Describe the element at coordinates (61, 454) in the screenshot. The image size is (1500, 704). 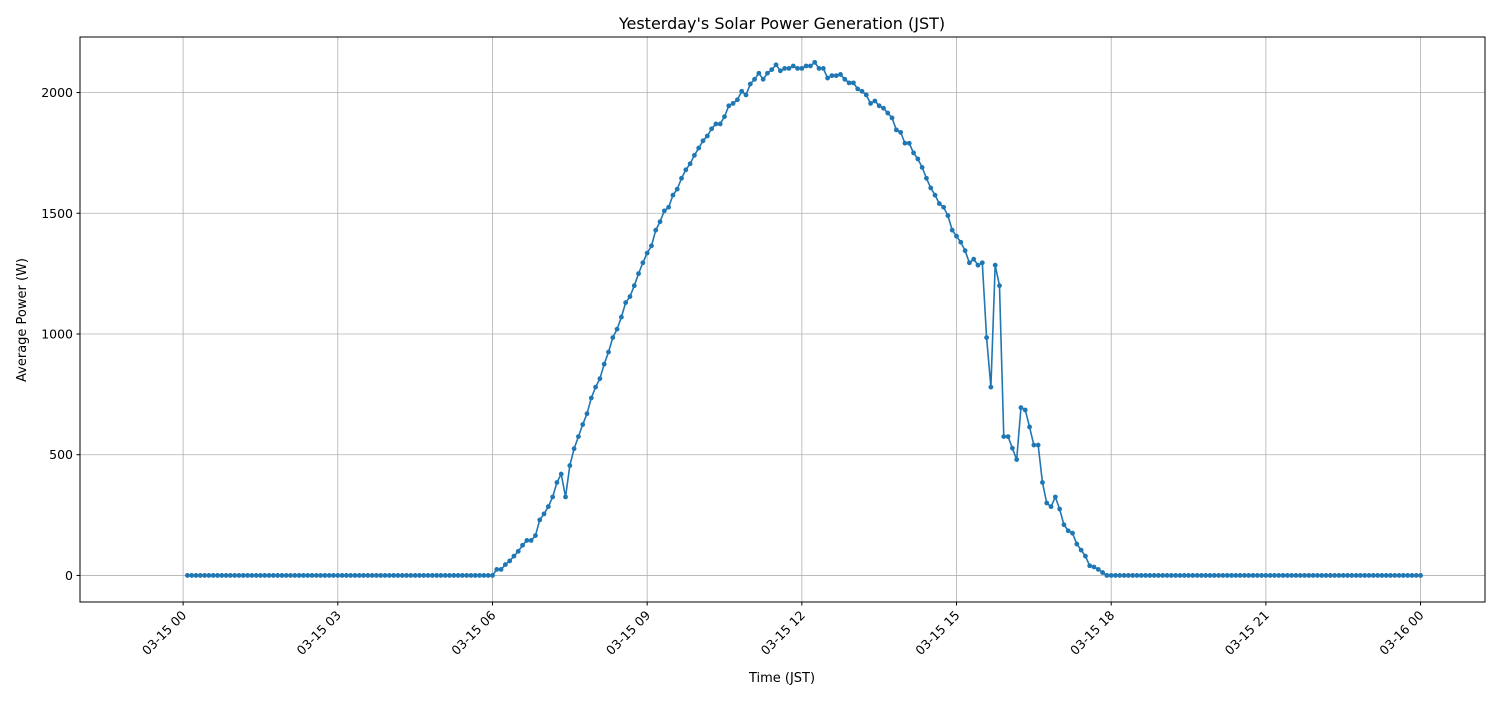
I see `y-tick-label: 500` at that location.